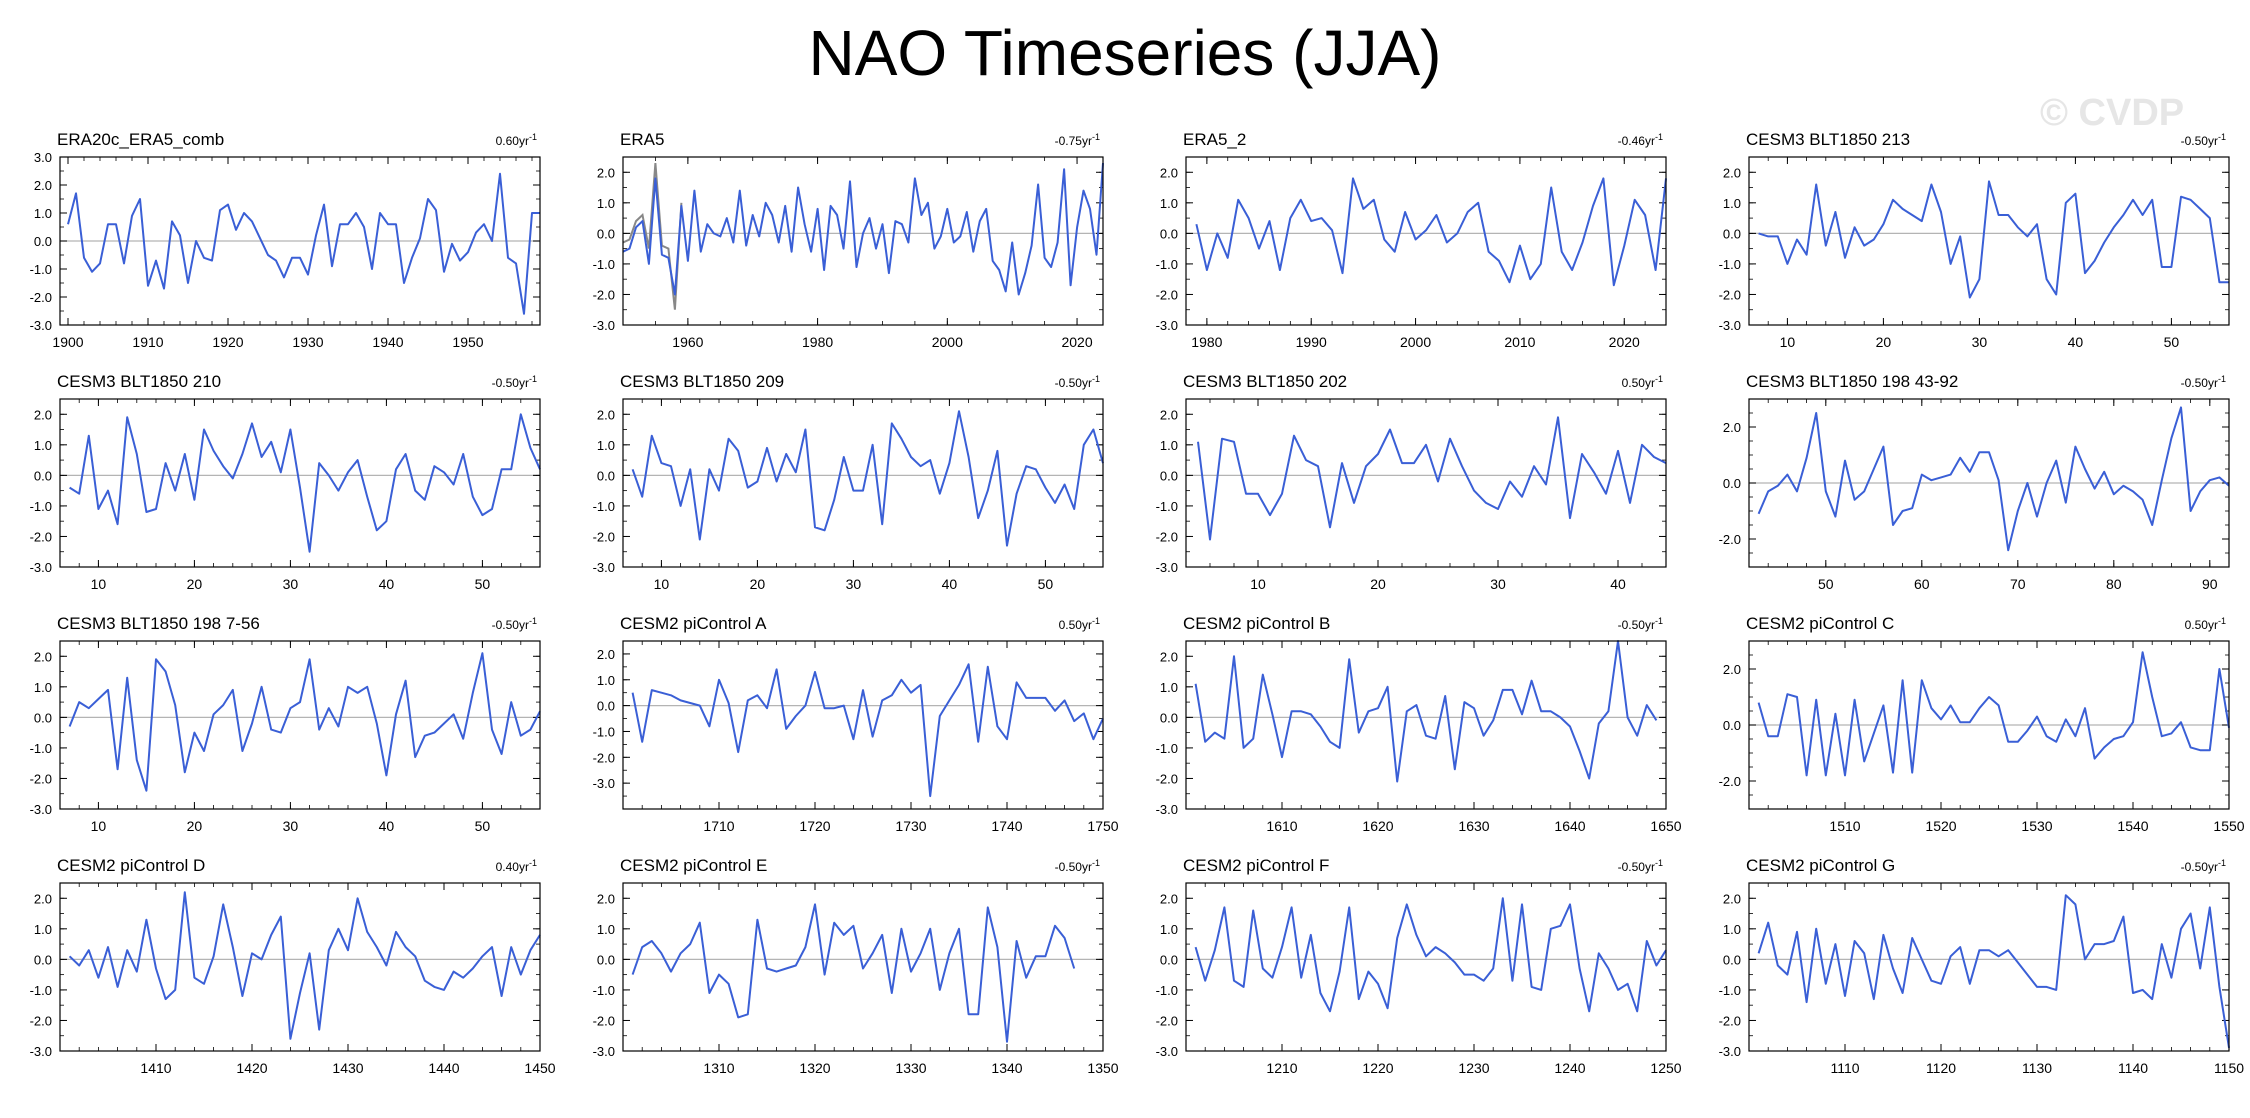  Describe the element at coordinates (1214, 139) in the screenshot. I see `panel-title: ERA5_2` at that location.